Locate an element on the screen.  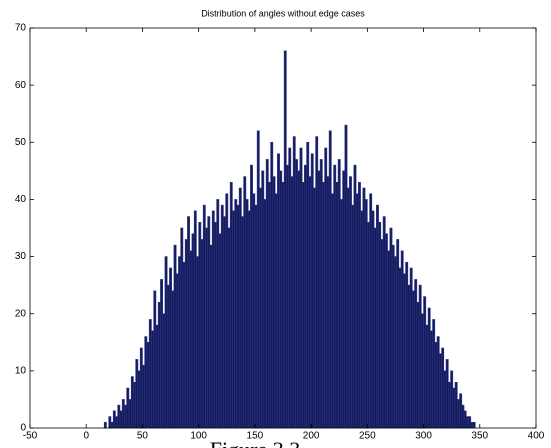
y-tick-label: 20 is located at coordinates (21, 313).